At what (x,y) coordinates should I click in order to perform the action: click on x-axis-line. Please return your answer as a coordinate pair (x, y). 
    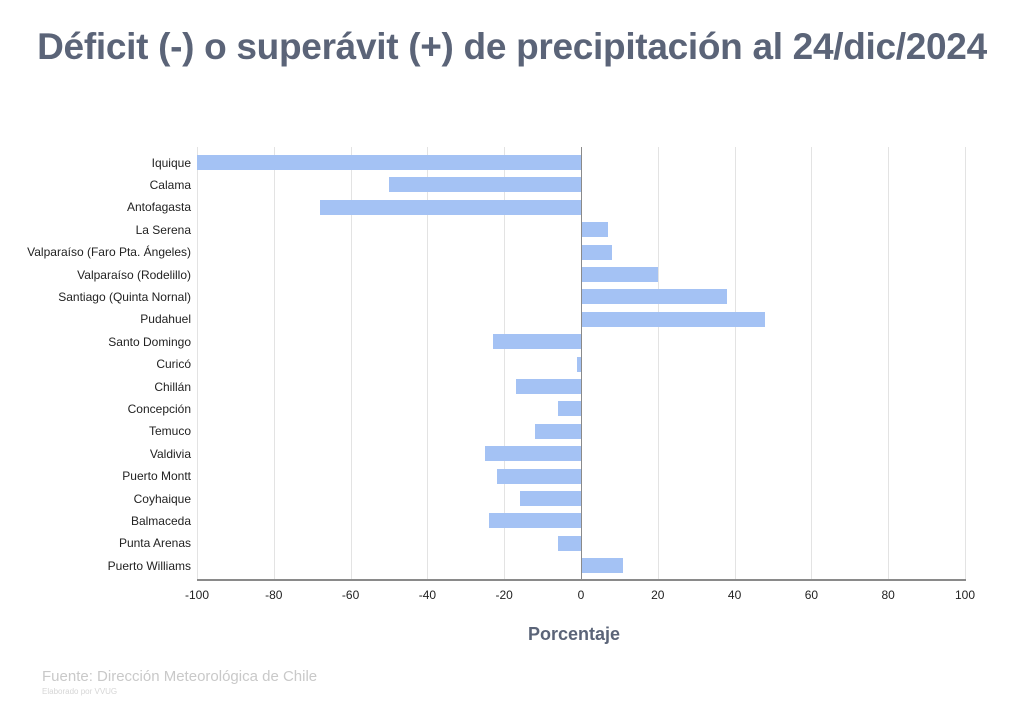
    Looking at the image, I should click on (581, 580).